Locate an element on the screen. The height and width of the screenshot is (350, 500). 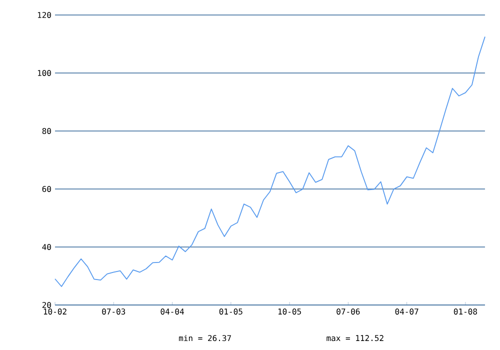
x-tick-label: 07-03 is located at coordinates (114, 311).